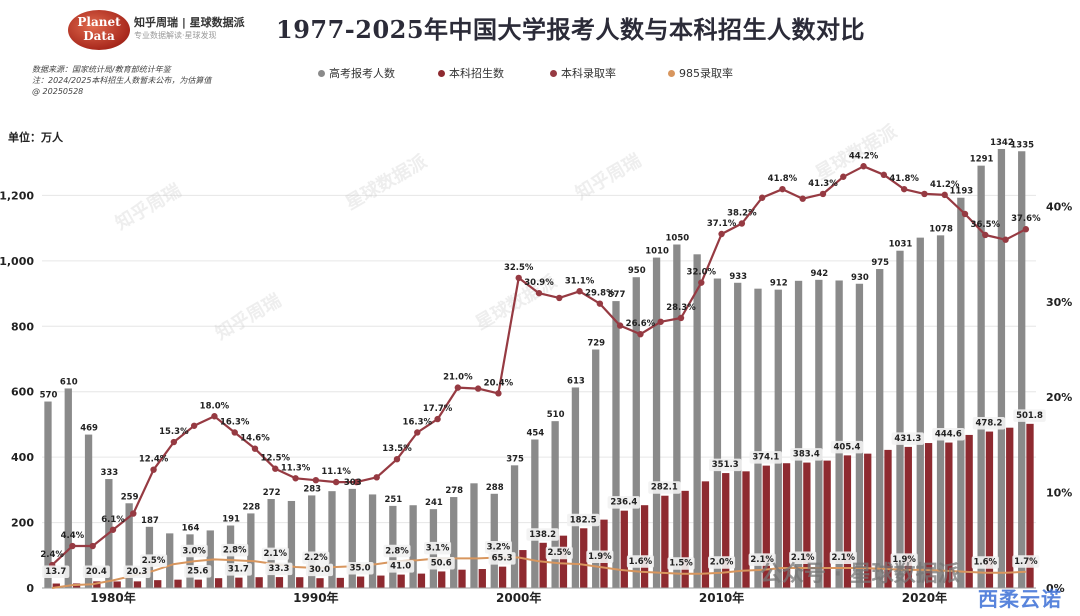 The image size is (1080, 616). I want to click on x-tick-label: 2020年, so click(924, 597).